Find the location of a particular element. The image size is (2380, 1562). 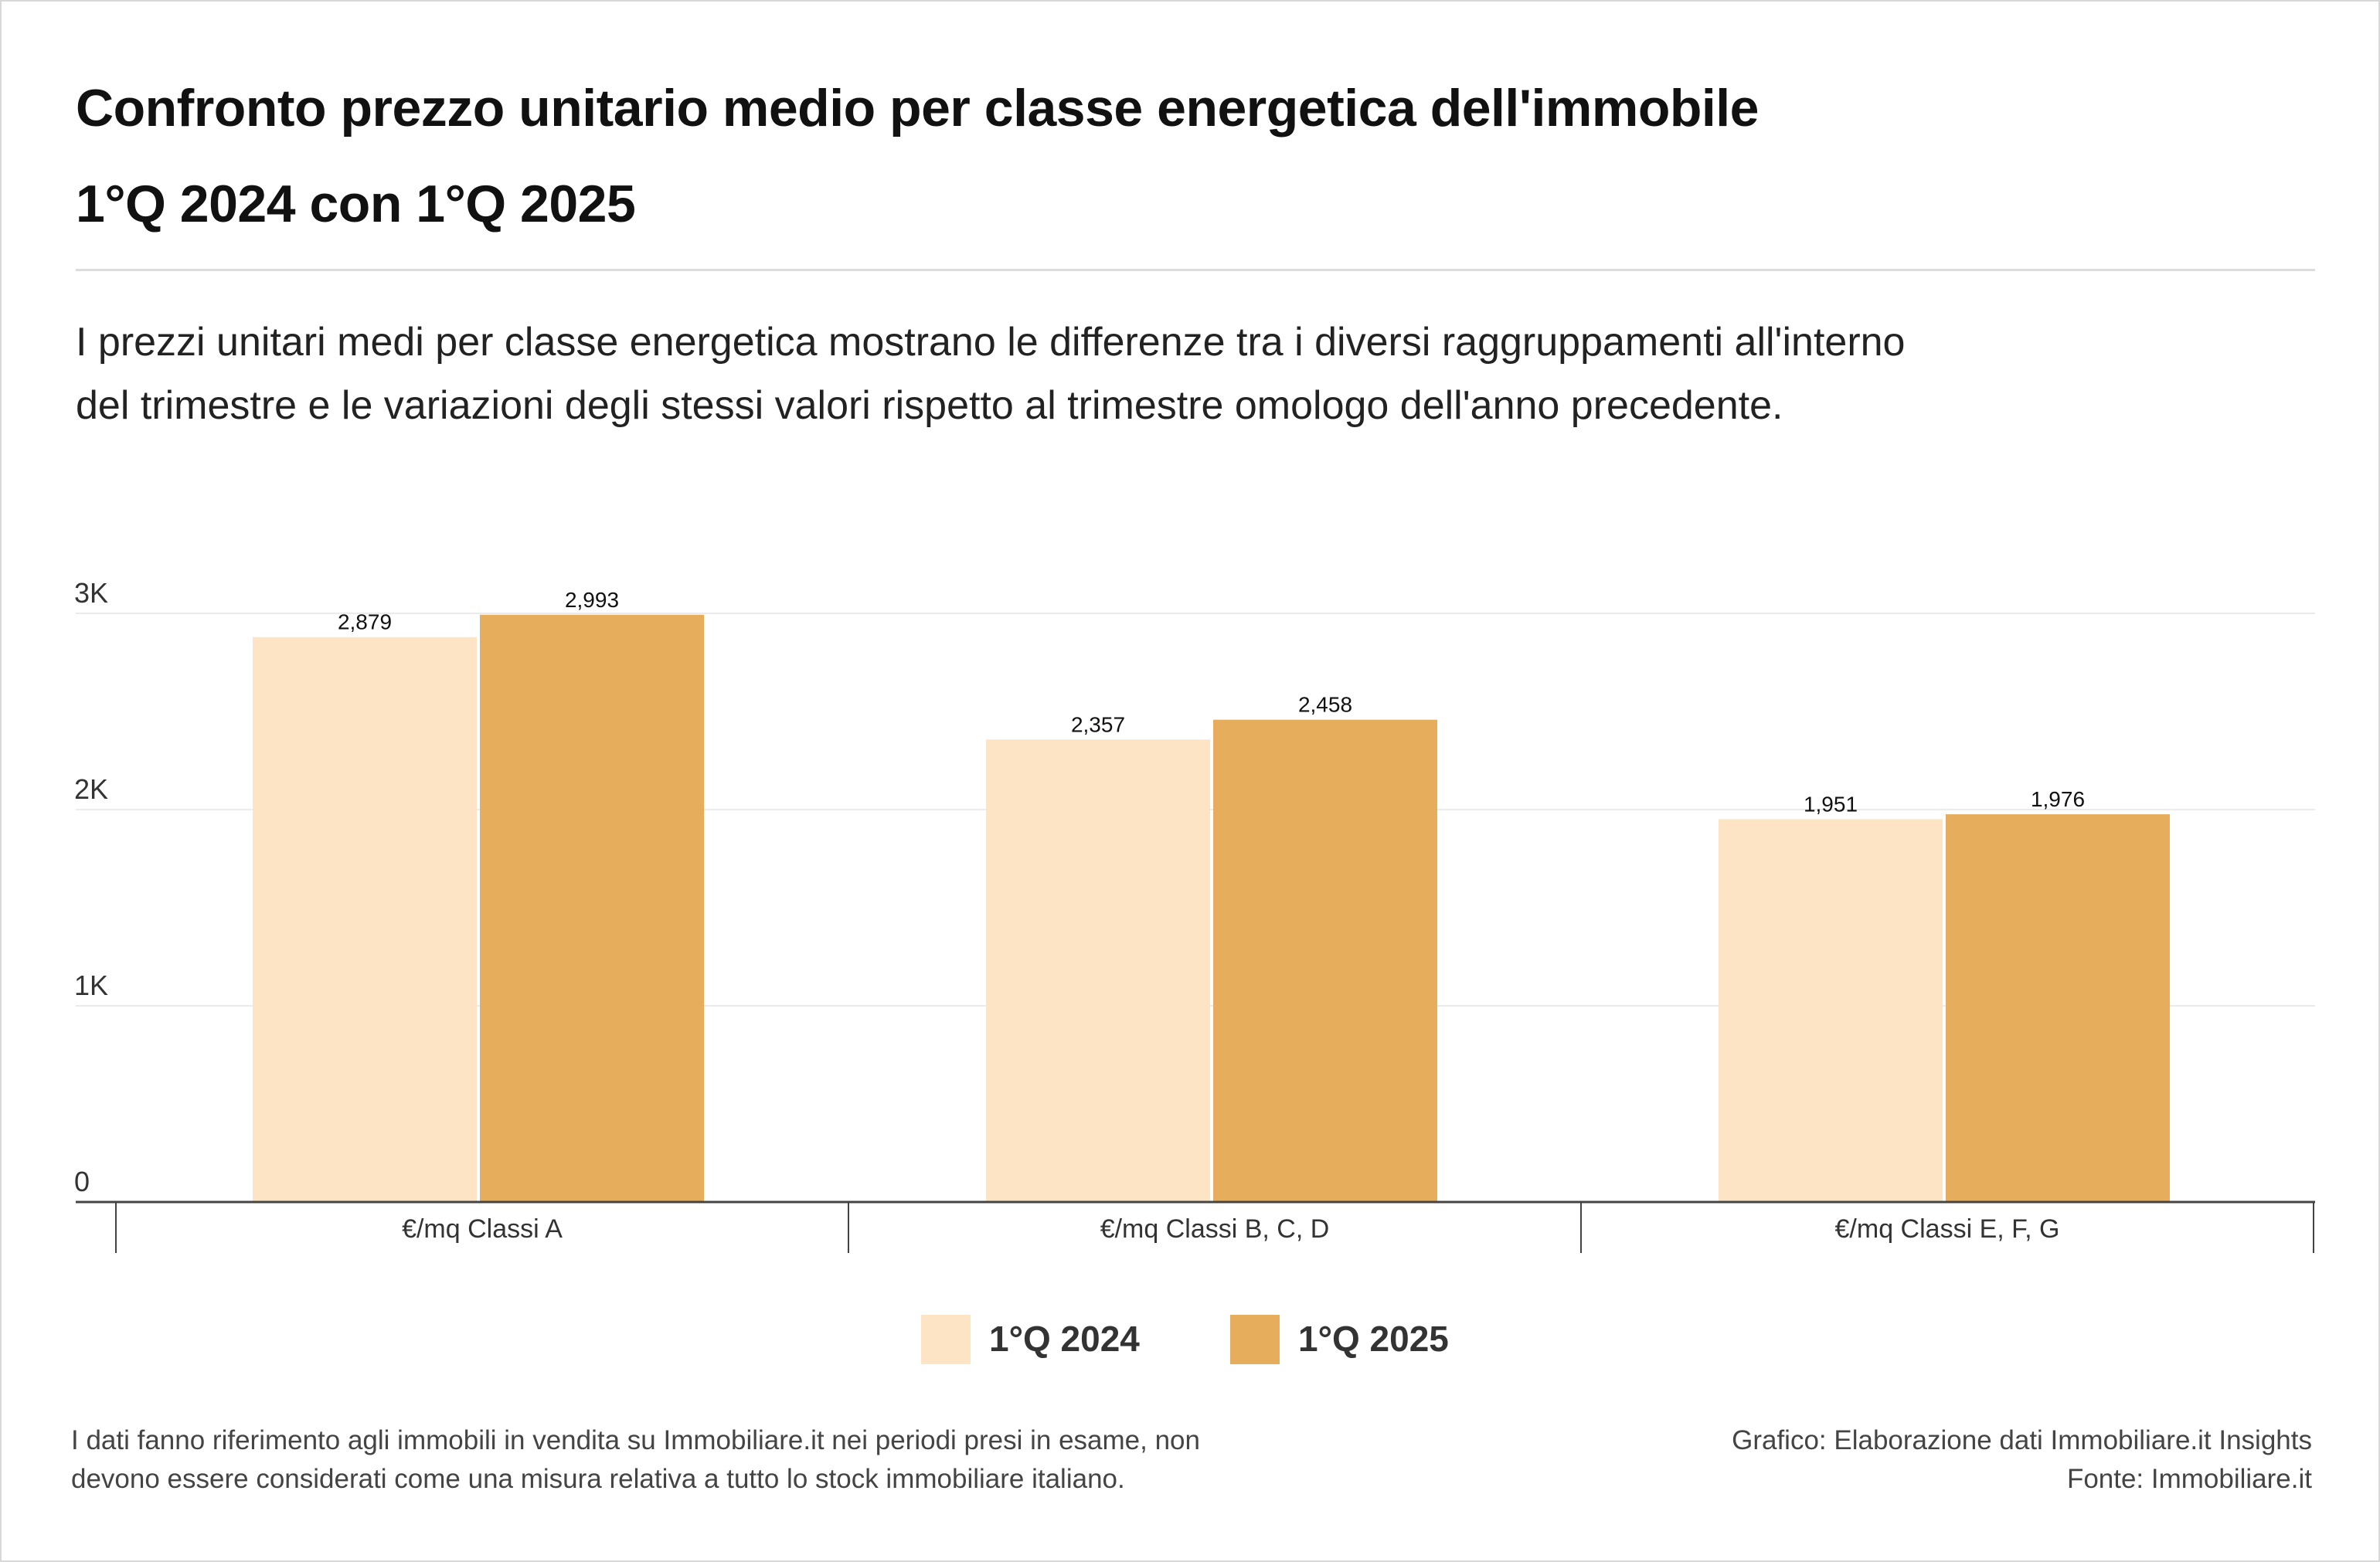

y-tick-label-3: 3K is located at coordinates (91, 593).